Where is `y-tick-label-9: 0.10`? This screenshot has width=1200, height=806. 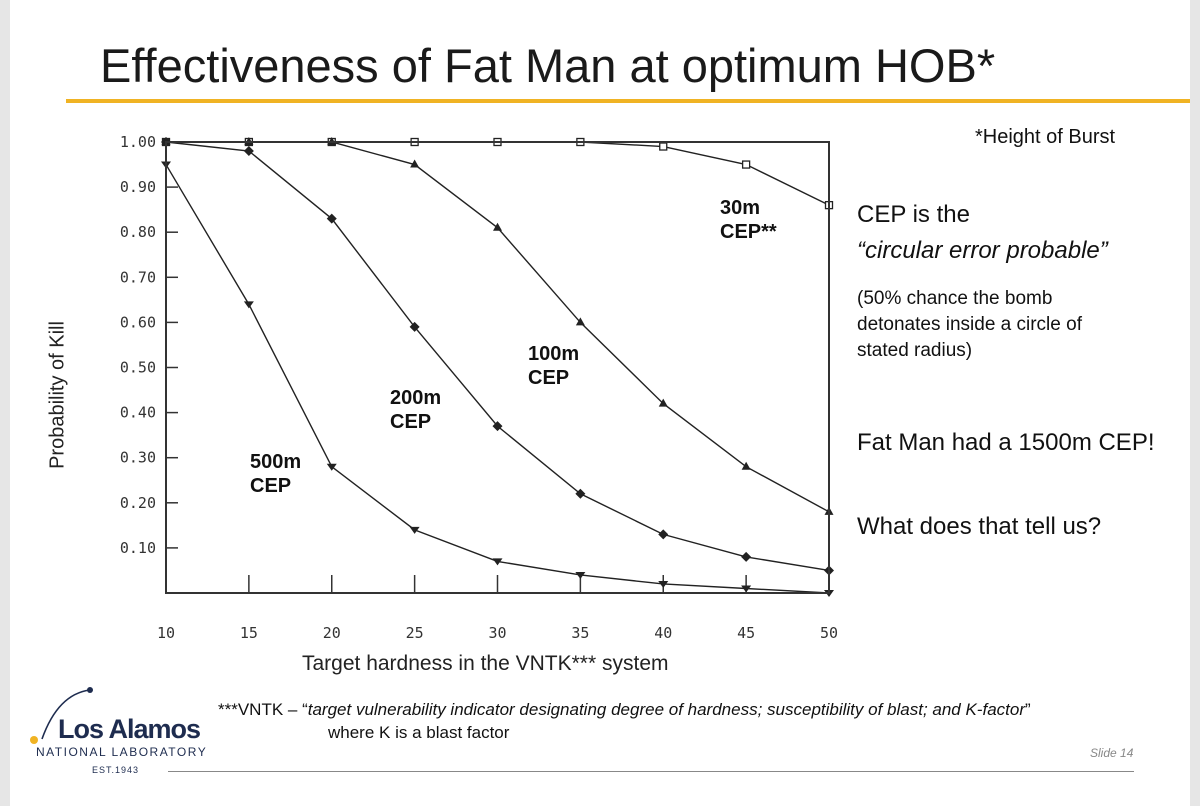 y-tick-label-9: 0.10 is located at coordinates (138, 548).